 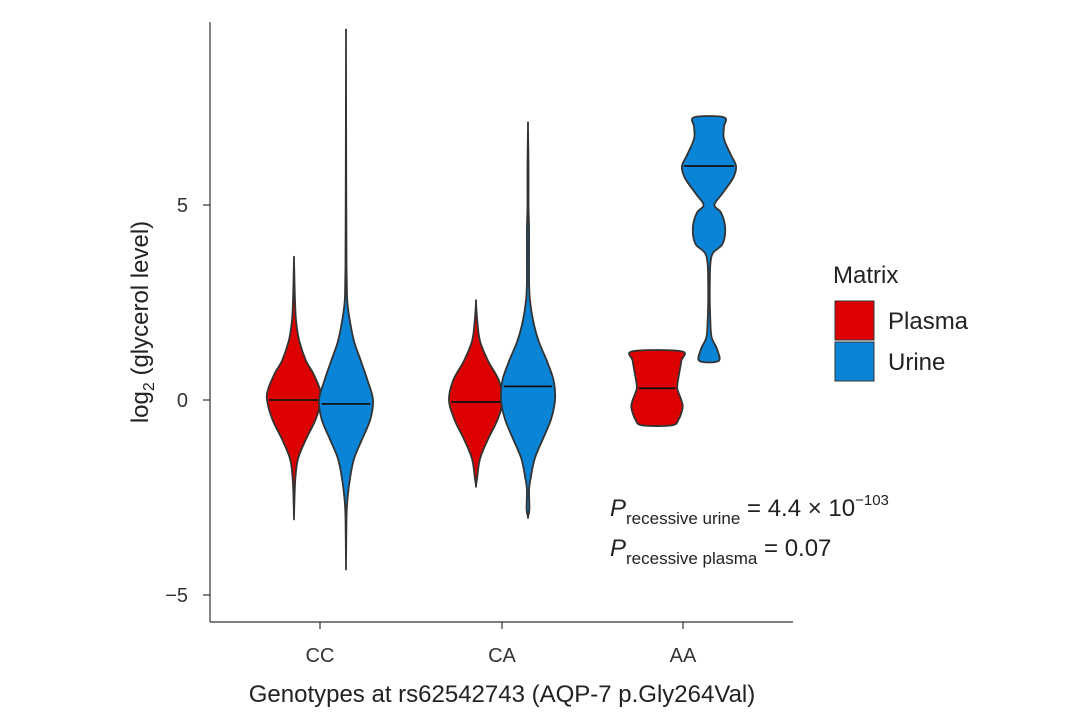 I want to click on annotation-p-plasma: Precessive plasma = 0.07, so click(x=720, y=551).